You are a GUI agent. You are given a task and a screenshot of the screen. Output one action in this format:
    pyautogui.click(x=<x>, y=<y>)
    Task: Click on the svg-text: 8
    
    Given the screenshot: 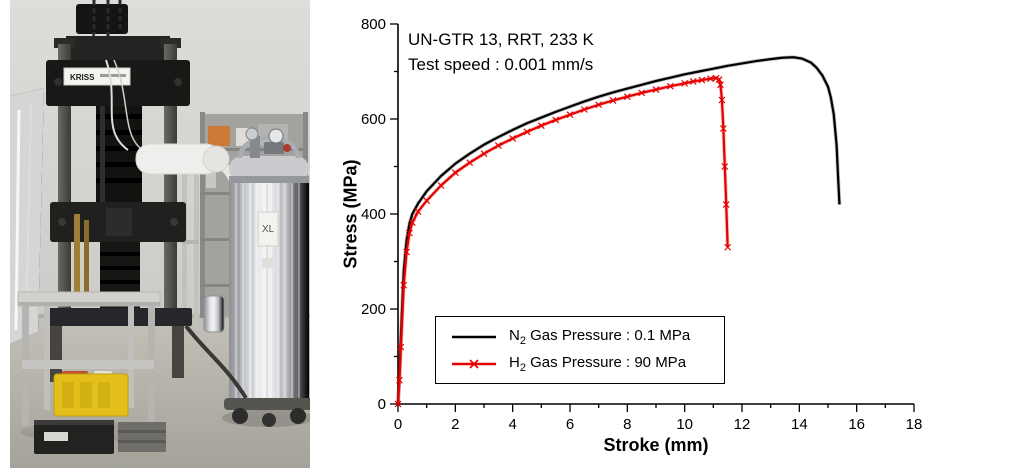 What is the action you would take?
    pyautogui.click(x=627, y=424)
    